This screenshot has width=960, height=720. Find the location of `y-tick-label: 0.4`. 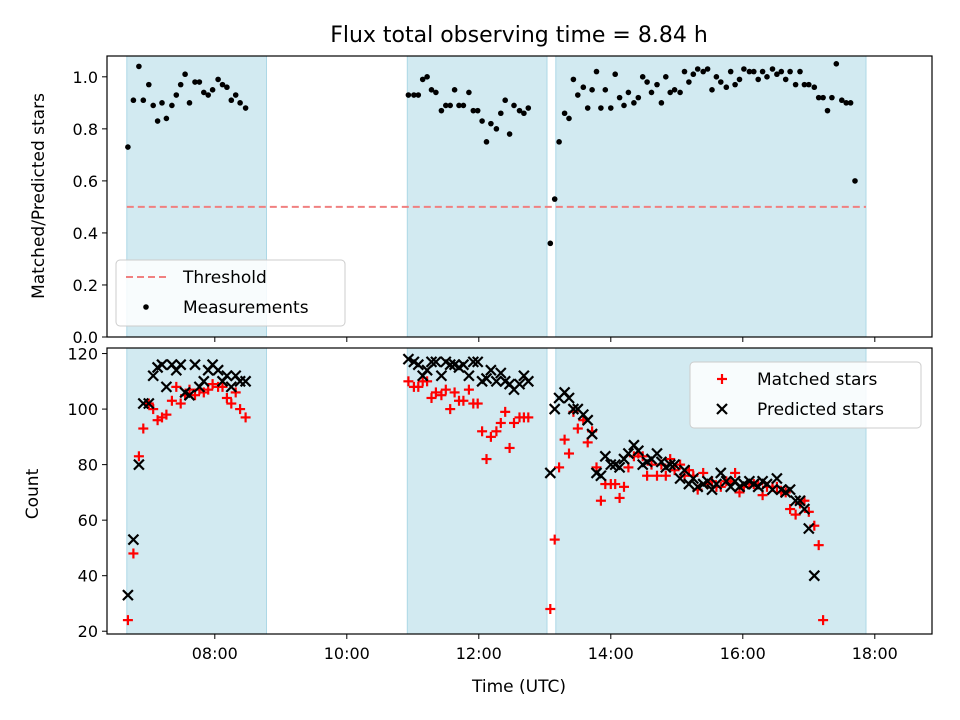

y-tick-label: 0.4 is located at coordinates (85, 233).